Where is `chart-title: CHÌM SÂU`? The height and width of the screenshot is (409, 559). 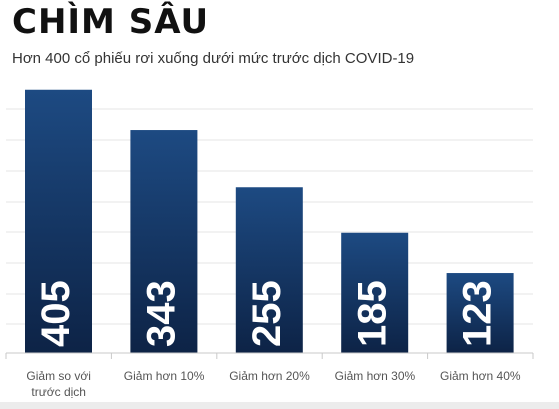
chart-title: CHÌM SÂU is located at coordinates (111, 22).